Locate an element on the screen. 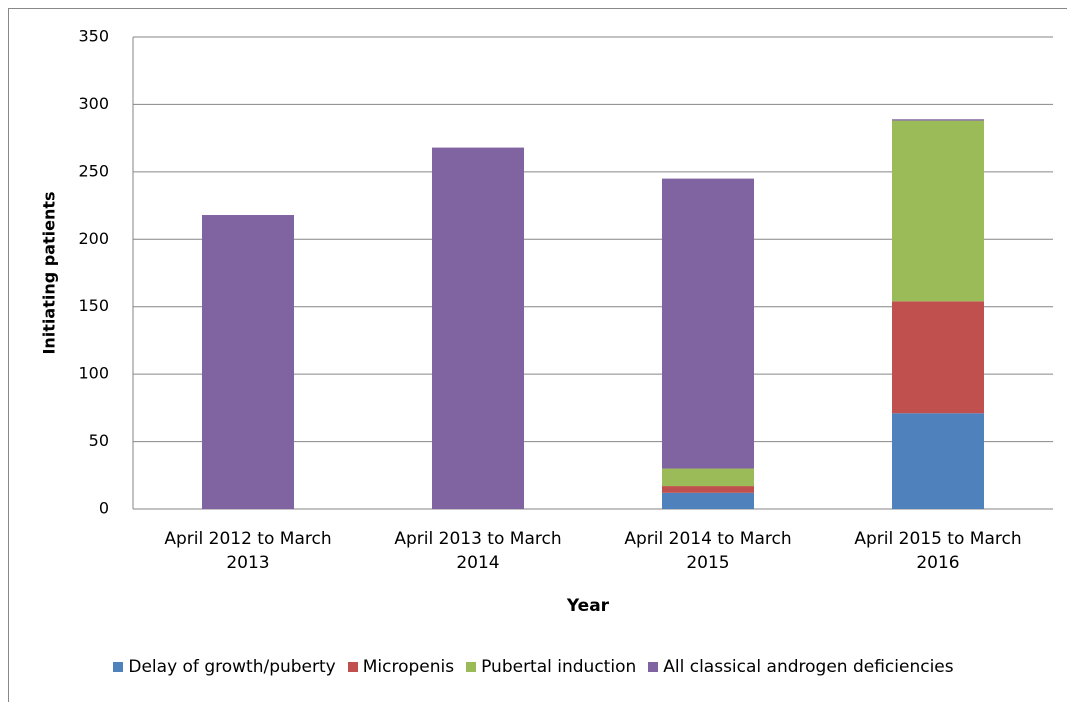 The height and width of the screenshot is (702, 1067). legend-item: Micropenis is located at coordinates (401, 667).